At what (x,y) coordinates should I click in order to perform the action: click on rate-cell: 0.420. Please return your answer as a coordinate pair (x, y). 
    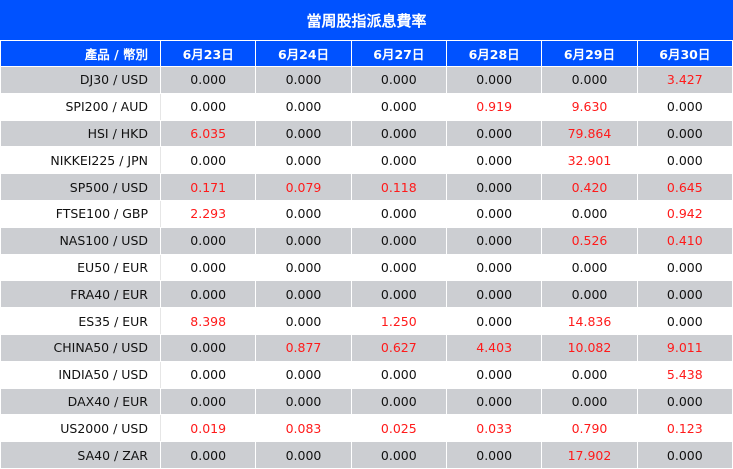
    Looking at the image, I should click on (589, 187).